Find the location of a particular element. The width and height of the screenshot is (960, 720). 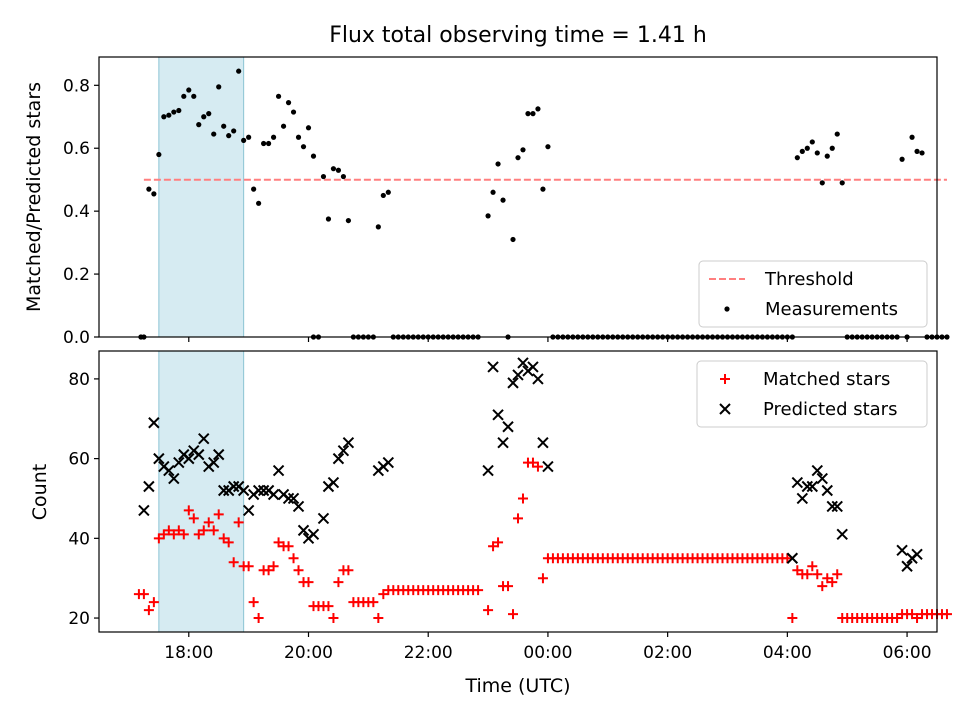

y-tick-label: 0.8 is located at coordinates (76, 86).